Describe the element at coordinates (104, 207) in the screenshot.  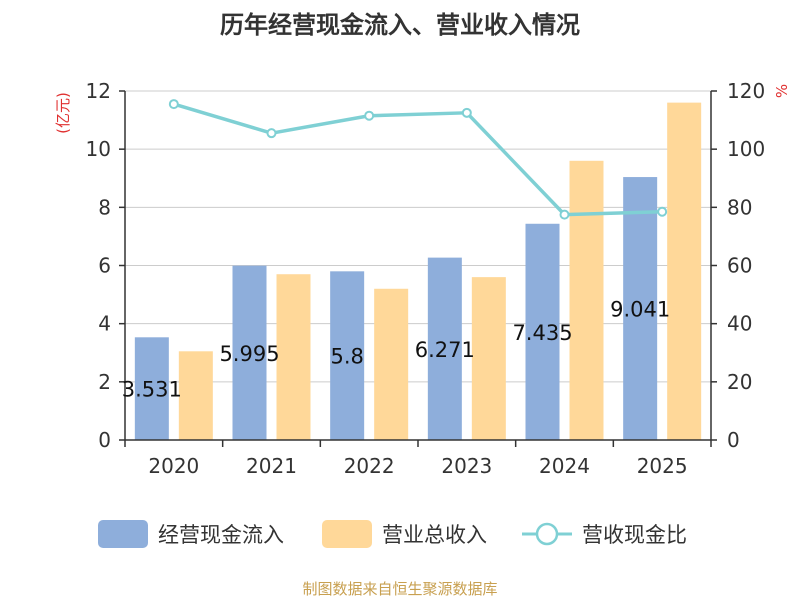
I see `y-left-tick-label: 8` at that location.